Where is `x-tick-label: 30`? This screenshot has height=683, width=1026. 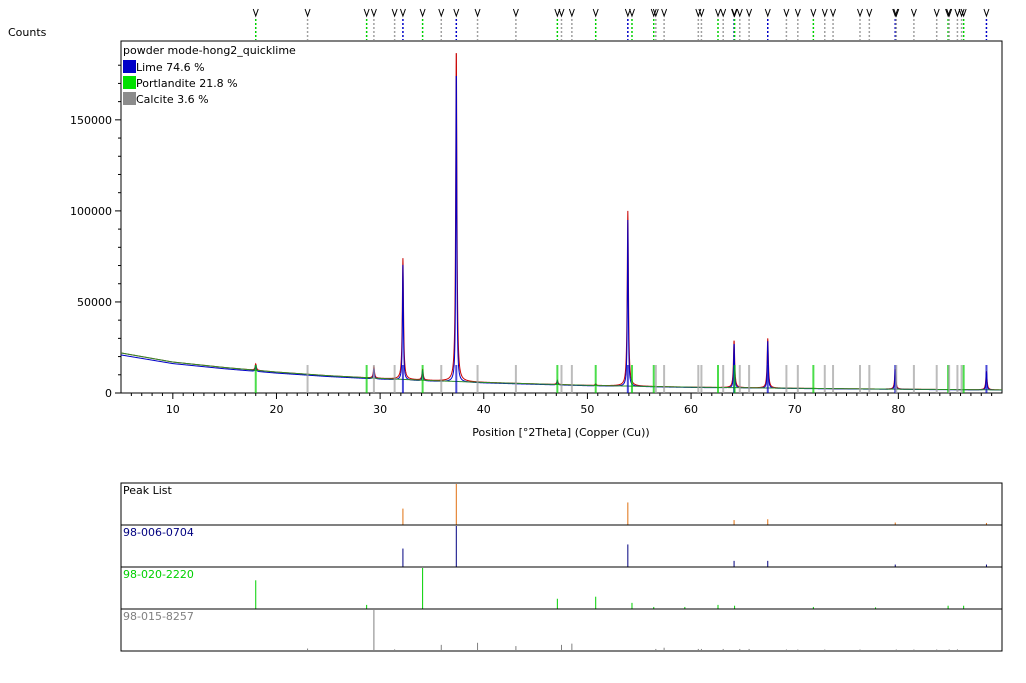
x-tick-label: 30 is located at coordinates (380, 409).